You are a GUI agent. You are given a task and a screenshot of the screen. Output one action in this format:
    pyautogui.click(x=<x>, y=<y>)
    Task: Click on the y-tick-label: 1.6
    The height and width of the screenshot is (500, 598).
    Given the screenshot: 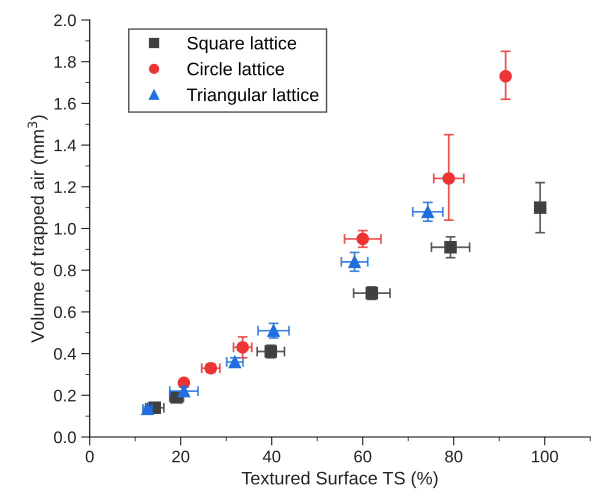 What is the action you would take?
    pyautogui.click(x=65, y=104)
    